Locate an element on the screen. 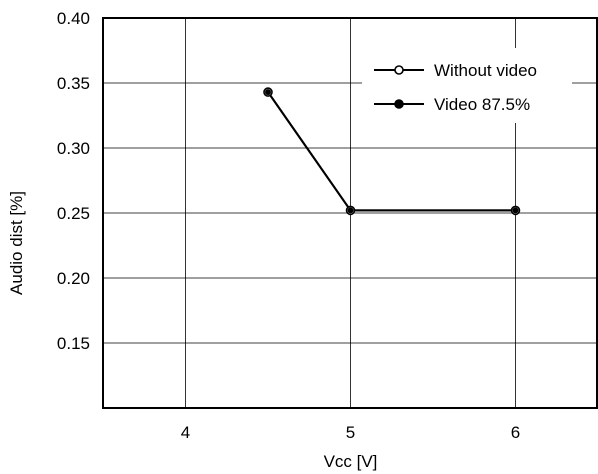  x-tick-label: 6 is located at coordinates (515, 432).